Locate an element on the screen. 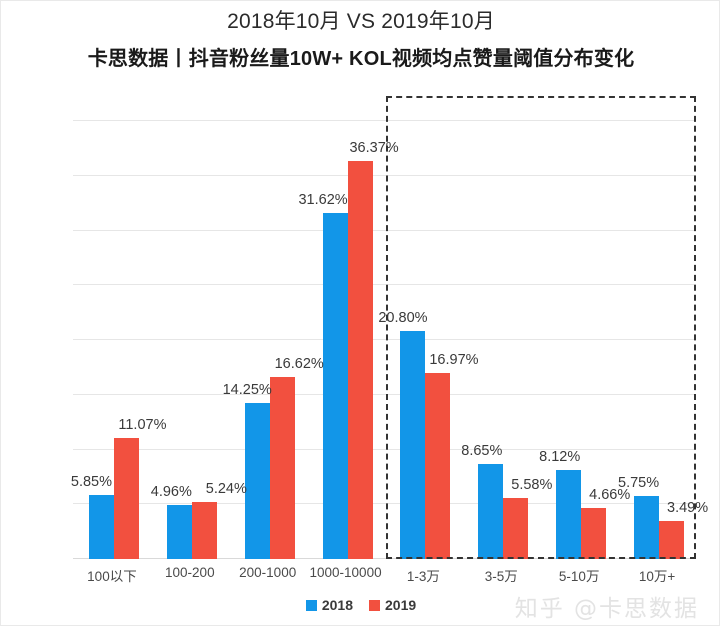 This screenshot has width=720, height=626. x-axis-label: 1-3万 is located at coordinates (423, 576).